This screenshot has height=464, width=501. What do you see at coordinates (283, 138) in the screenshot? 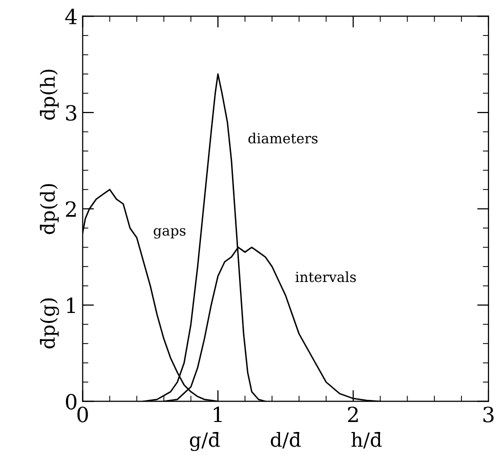
I see `series-label: diameters` at bounding box center [283, 138].